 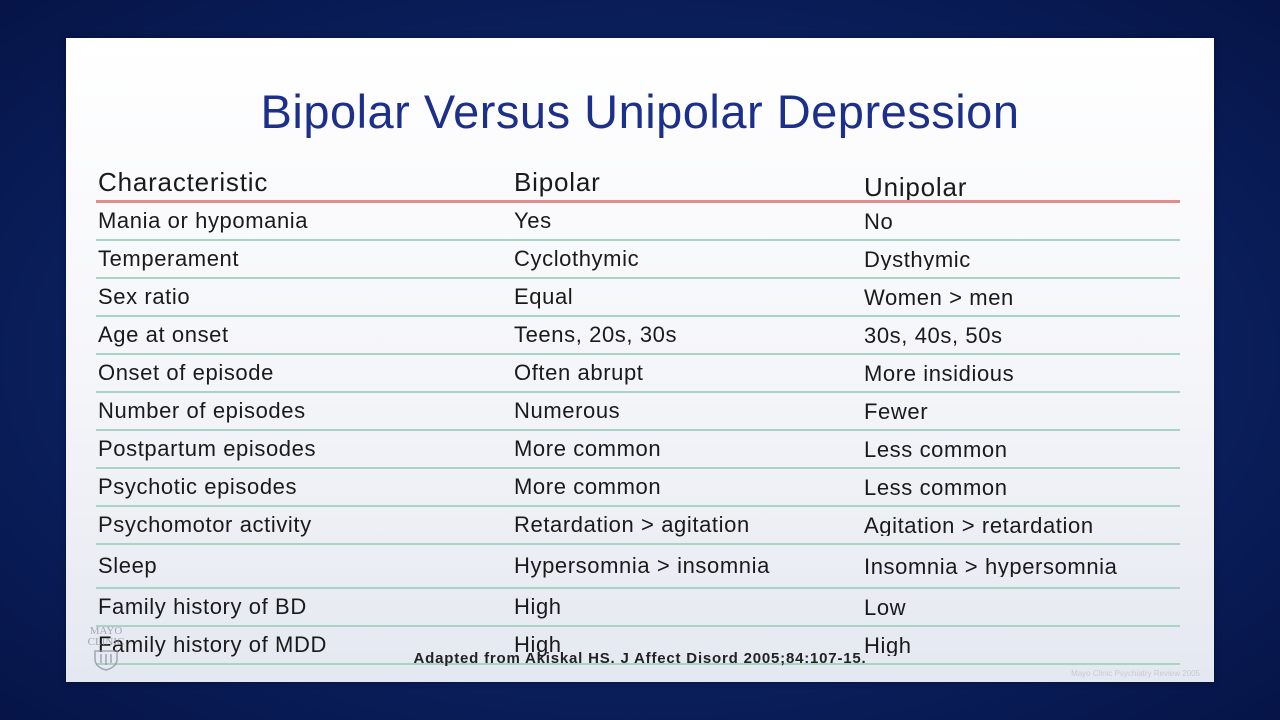 What do you see at coordinates (596, 334) in the screenshot?
I see `cell-bipolar: Teens, 20s, 30s` at bounding box center [596, 334].